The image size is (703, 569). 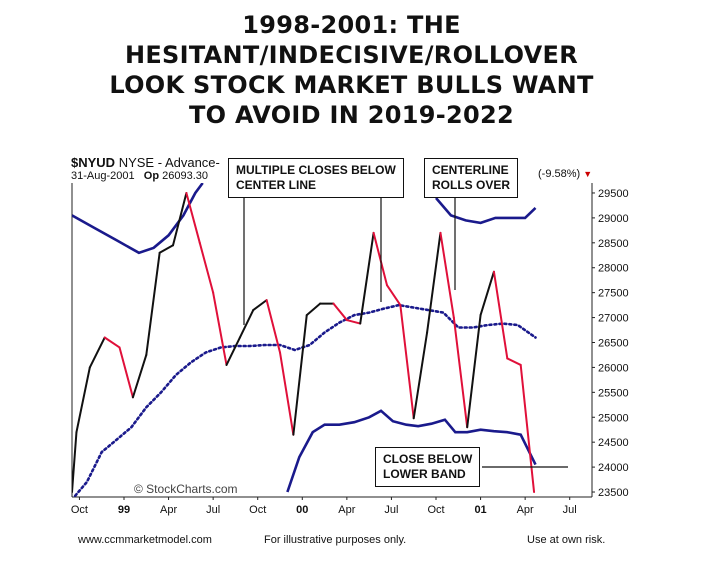 What do you see at coordinates (351, 85) in the screenshot?
I see `title-line-3: LOOK STOCK MARKET BULLS WANT` at bounding box center [351, 85].